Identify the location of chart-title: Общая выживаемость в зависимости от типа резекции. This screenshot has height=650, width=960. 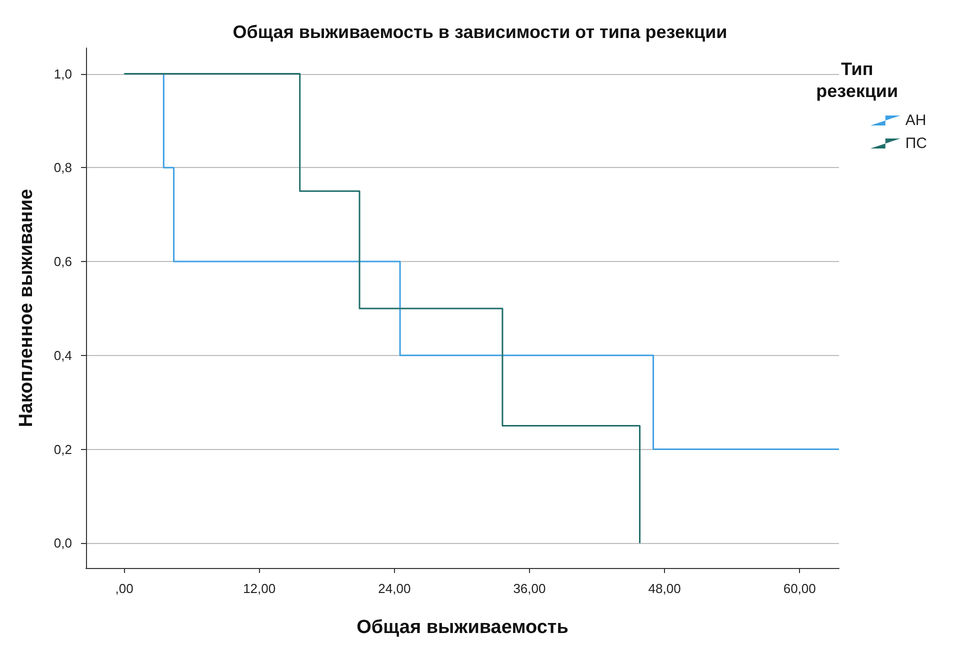
(480, 32).